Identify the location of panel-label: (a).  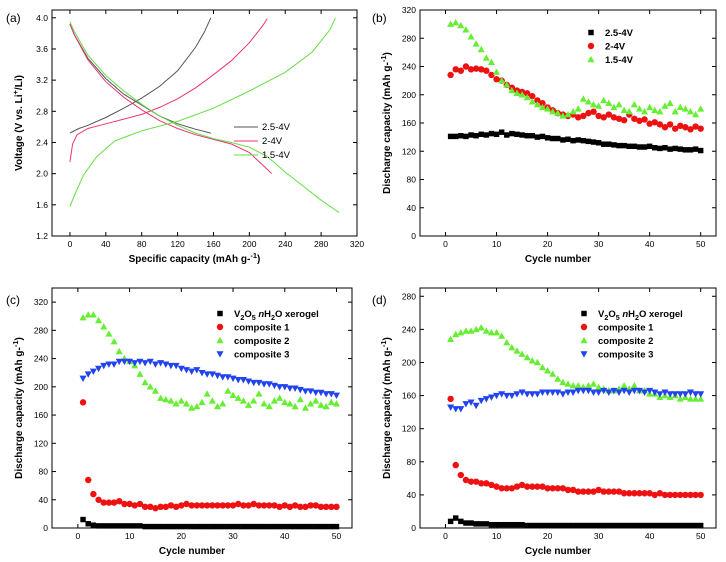
(13, 18).